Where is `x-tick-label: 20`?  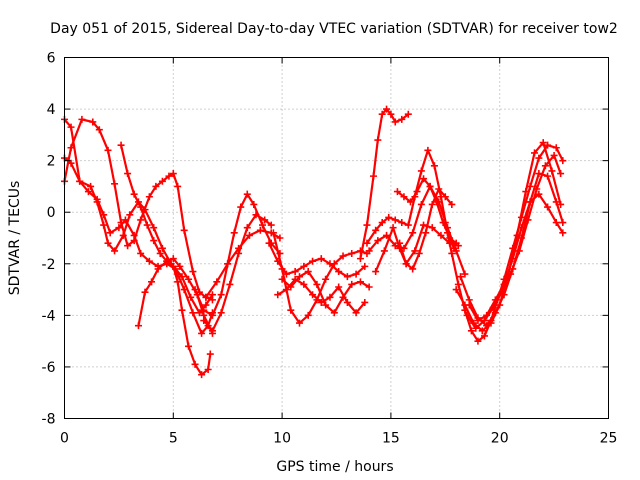
x-tick-label: 20 is located at coordinates (500, 439).